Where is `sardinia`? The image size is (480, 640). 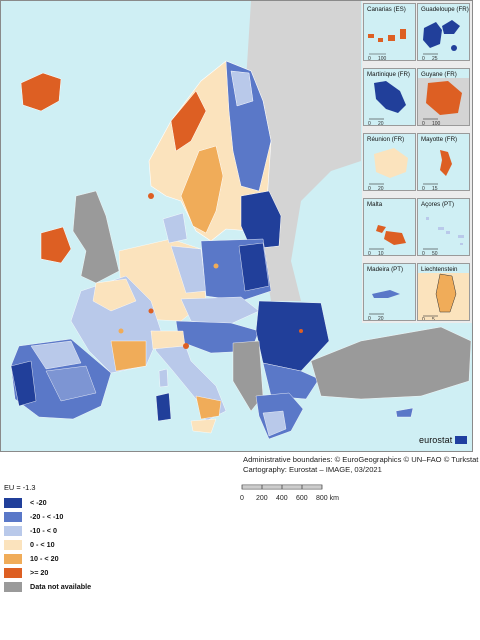
sardinia is located at coordinates (163, 407).